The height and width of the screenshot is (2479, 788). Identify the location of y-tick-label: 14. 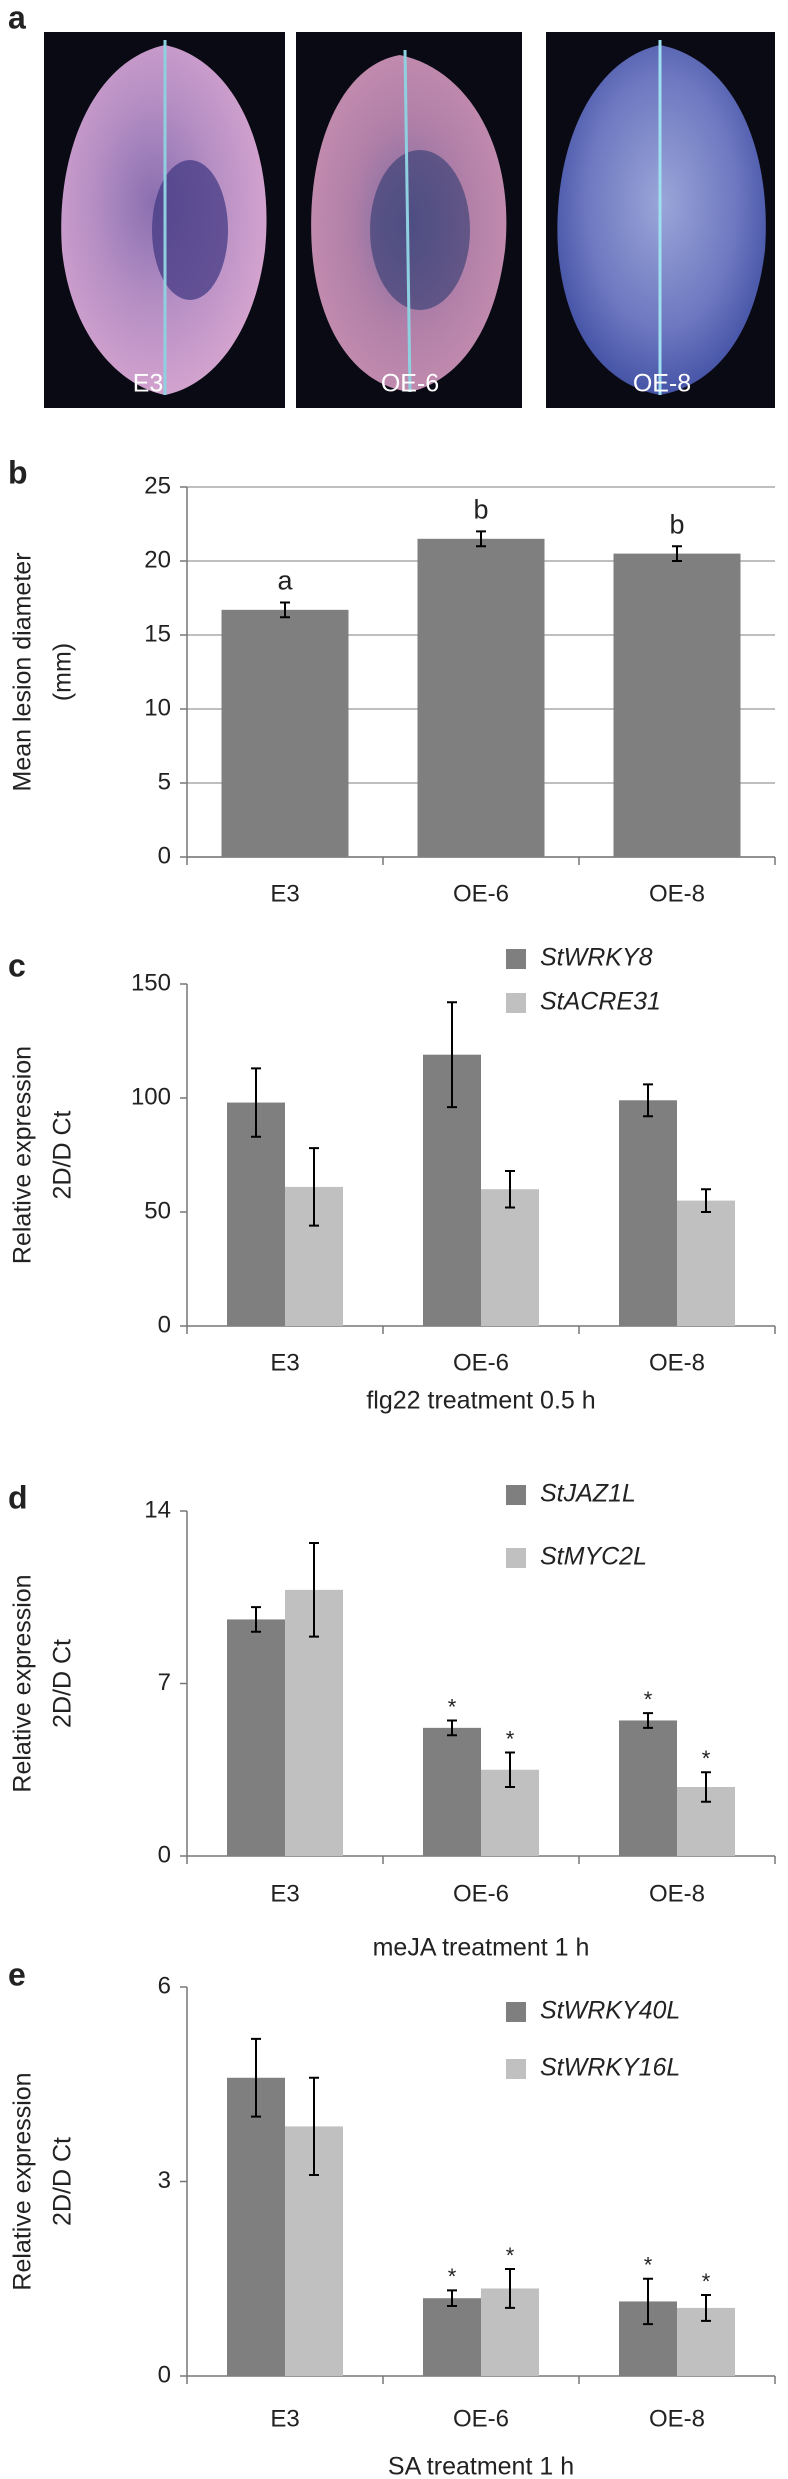
(157, 1509).